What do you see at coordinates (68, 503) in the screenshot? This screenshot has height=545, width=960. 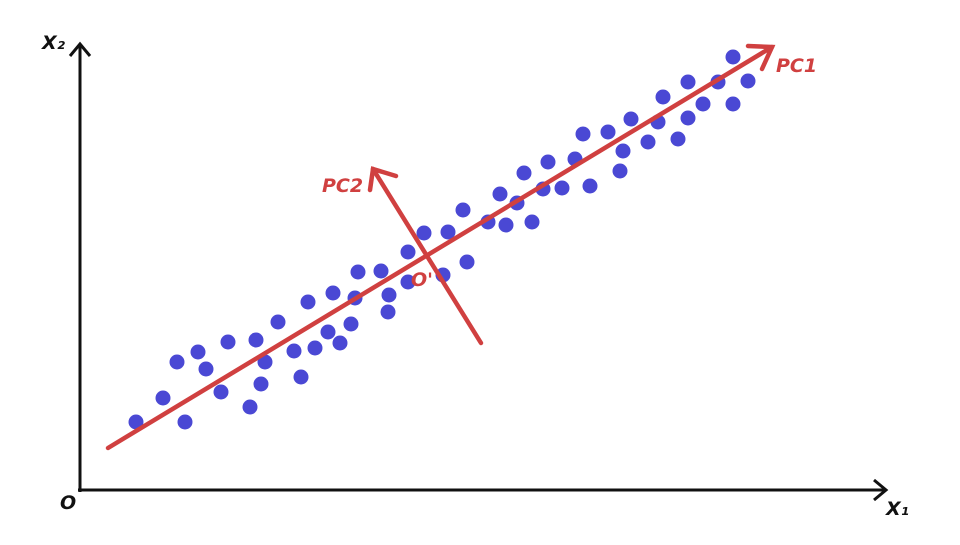 I see `origin-label: O` at bounding box center [68, 503].